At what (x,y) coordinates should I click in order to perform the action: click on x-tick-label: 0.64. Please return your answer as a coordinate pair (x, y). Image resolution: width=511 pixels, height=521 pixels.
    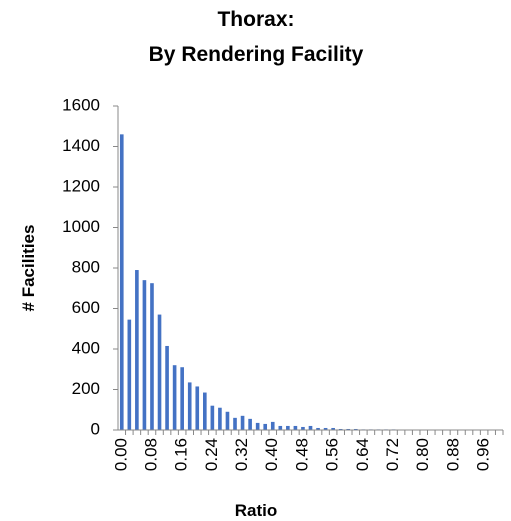
    Looking at the image, I should click on (362, 454).